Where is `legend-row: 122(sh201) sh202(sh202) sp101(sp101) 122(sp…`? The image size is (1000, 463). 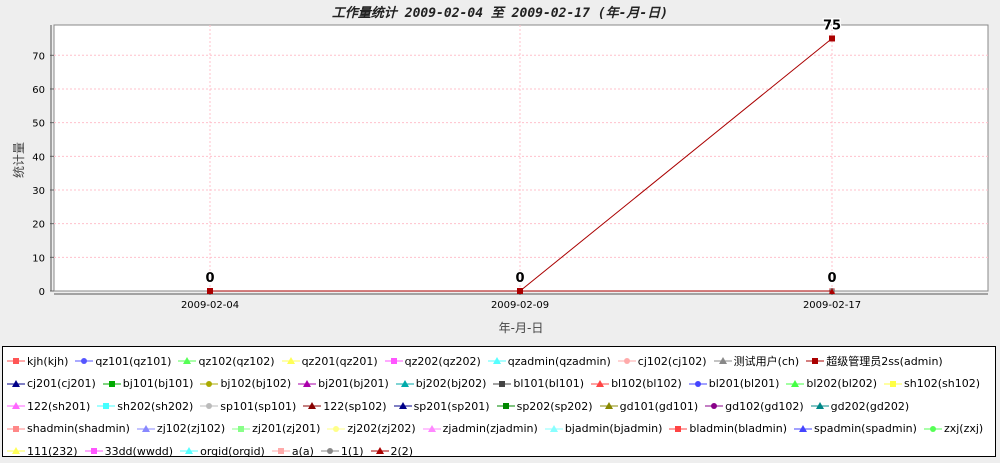
legend-row: 122(sh201) sh202(sh202) sp101(sp101) 122(sp… is located at coordinates (499, 406).